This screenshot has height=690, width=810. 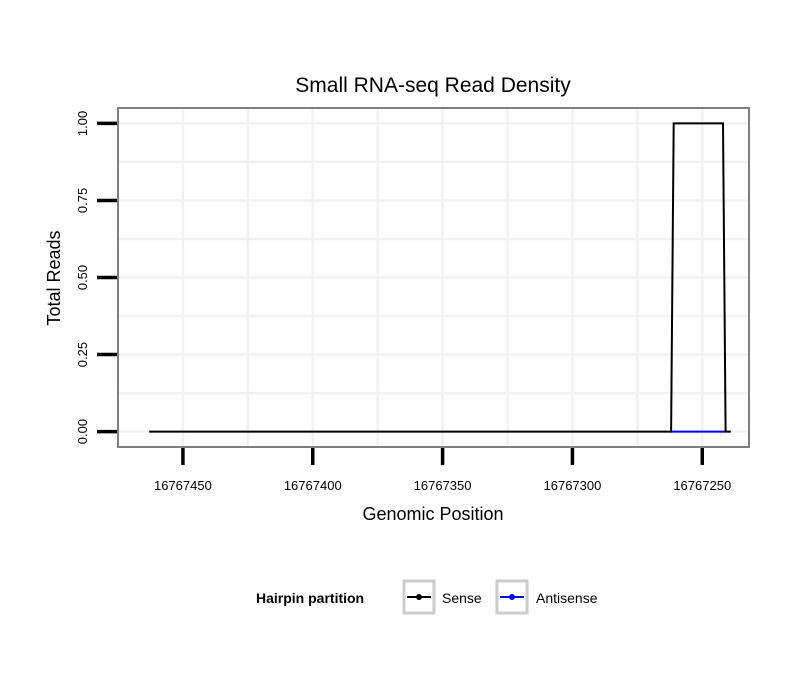 I want to click on y-axis: 0.00 0.25 0.50 0.75 1.00, so click(x=96, y=277).